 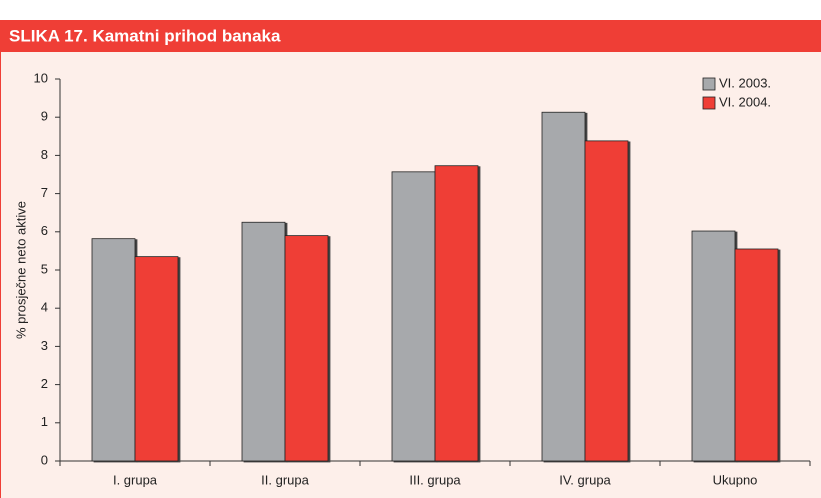 I want to click on y-tick-label: 1, so click(x=44, y=421).